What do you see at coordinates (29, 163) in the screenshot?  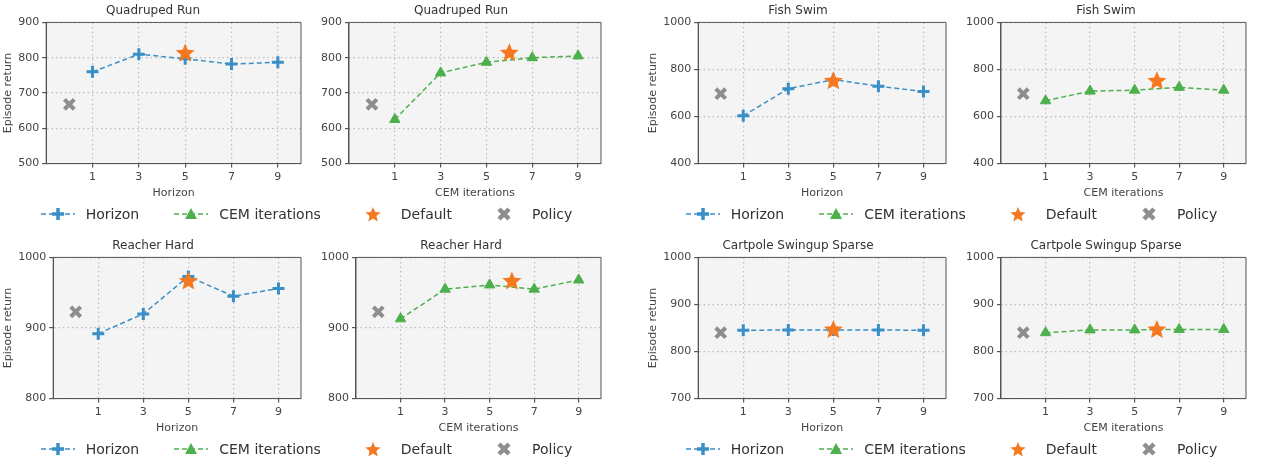 I see `y-tick-label: 500` at bounding box center [29, 163].